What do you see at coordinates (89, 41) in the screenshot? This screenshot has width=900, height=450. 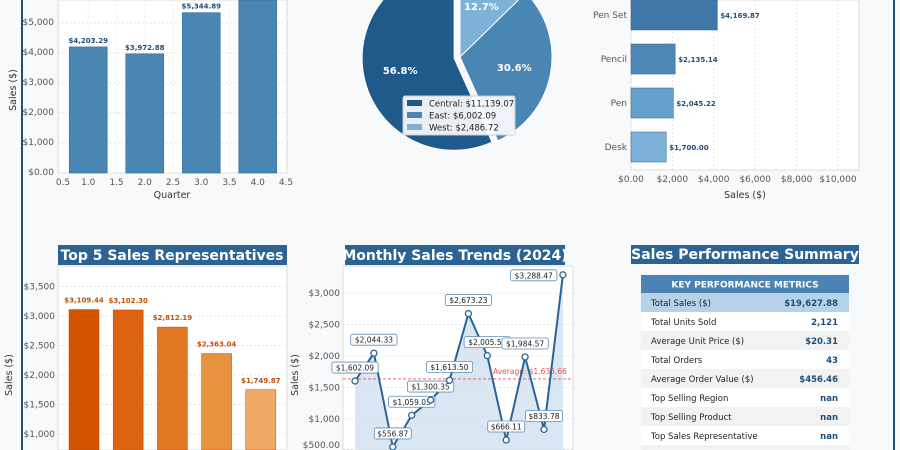 I see `data-label: $4,203.29` at bounding box center [89, 41].